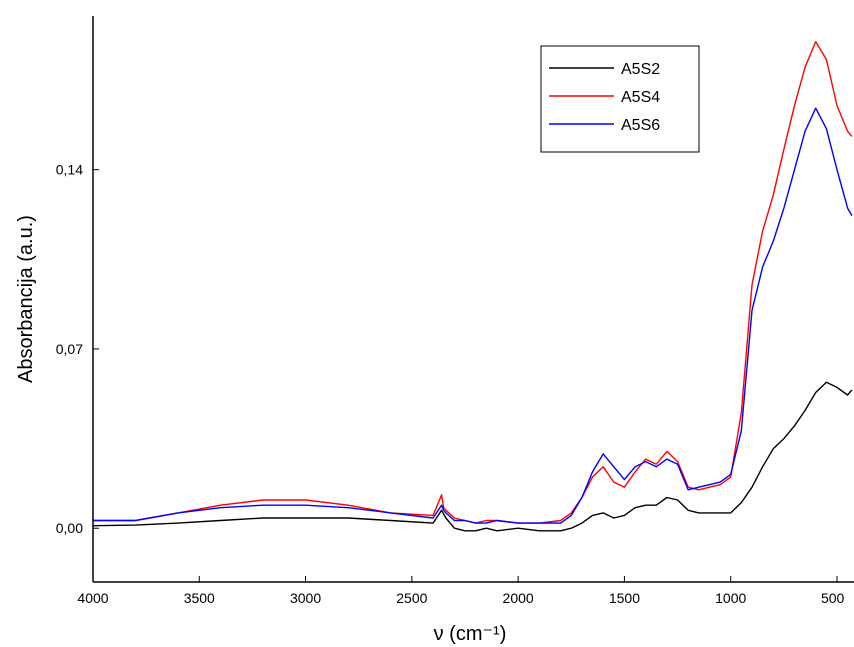 The image size is (854, 647). What do you see at coordinates (624, 598) in the screenshot?
I see `x-tick-label: 1500` at bounding box center [624, 598].